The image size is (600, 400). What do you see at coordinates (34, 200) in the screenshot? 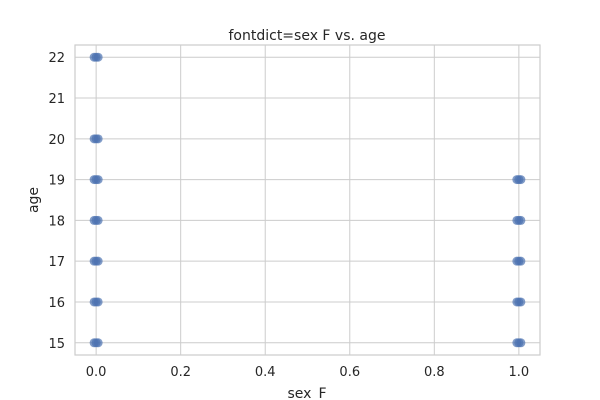
I see `y-axis-label: age` at bounding box center [34, 200].